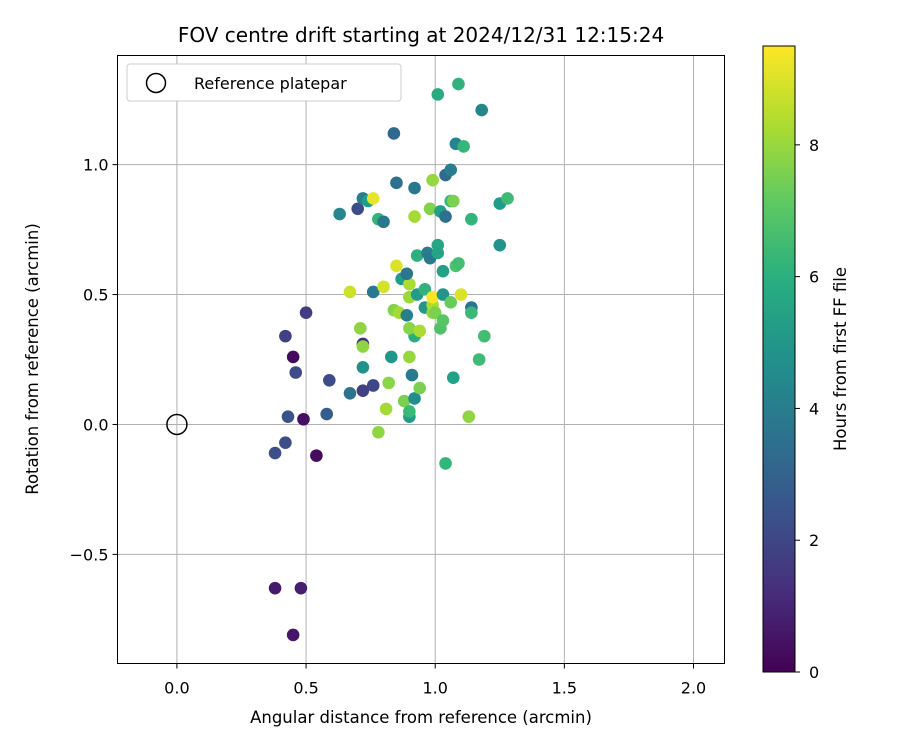  I want to click on colorbar-label: Hours from first FF file, so click(840, 359).